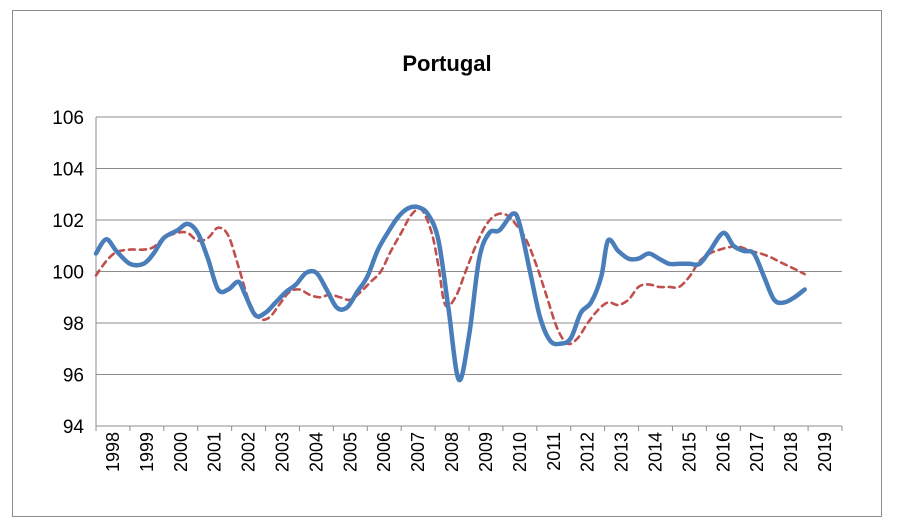 The width and height of the screenshot is (900, 522). What do you see at coordinates (452, 452) in the screenshot?
I see `x-tick-label: 2008` at bounding box center [452, 452].